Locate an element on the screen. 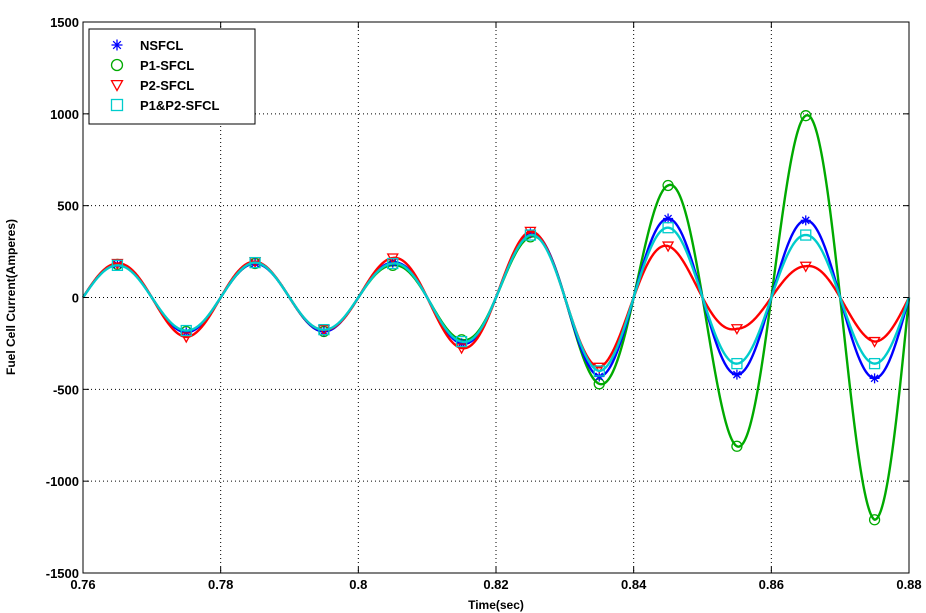  x-axis-label: Time(sec) is located at coordinates (496, 605).